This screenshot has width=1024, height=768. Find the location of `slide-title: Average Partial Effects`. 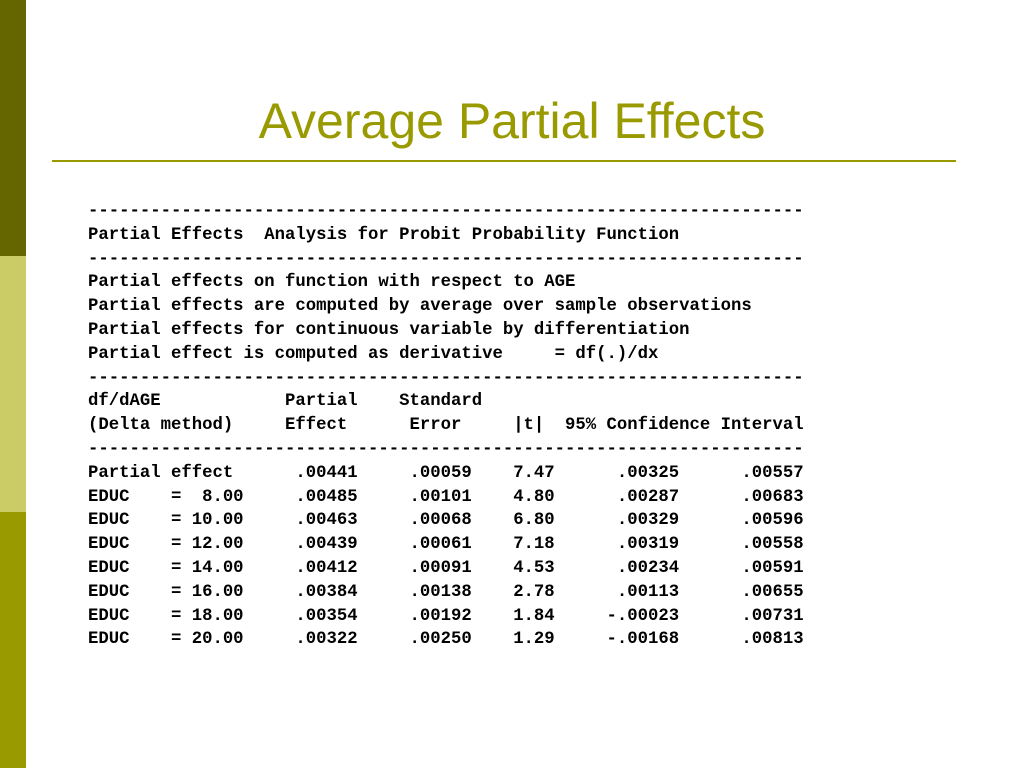

slide-title: Average Partial Effects is located at coordinates (512, 121).